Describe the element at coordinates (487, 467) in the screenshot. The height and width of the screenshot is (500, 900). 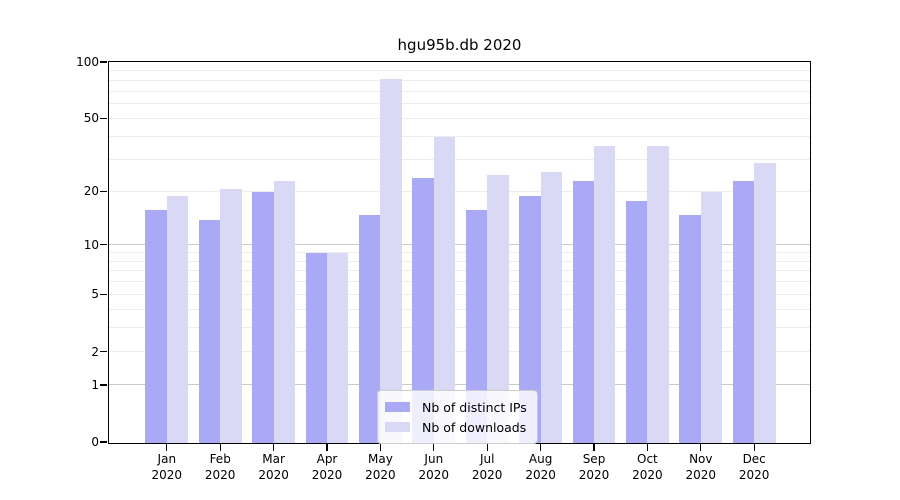
I see `x-axis-tick-label: Jul 2020` at that location.